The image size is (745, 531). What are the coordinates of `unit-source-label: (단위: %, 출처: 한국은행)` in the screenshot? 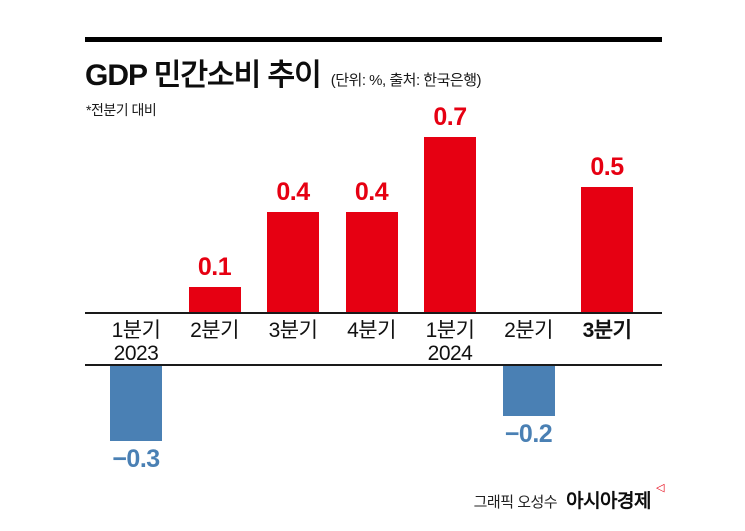 It's located at (406, 80).